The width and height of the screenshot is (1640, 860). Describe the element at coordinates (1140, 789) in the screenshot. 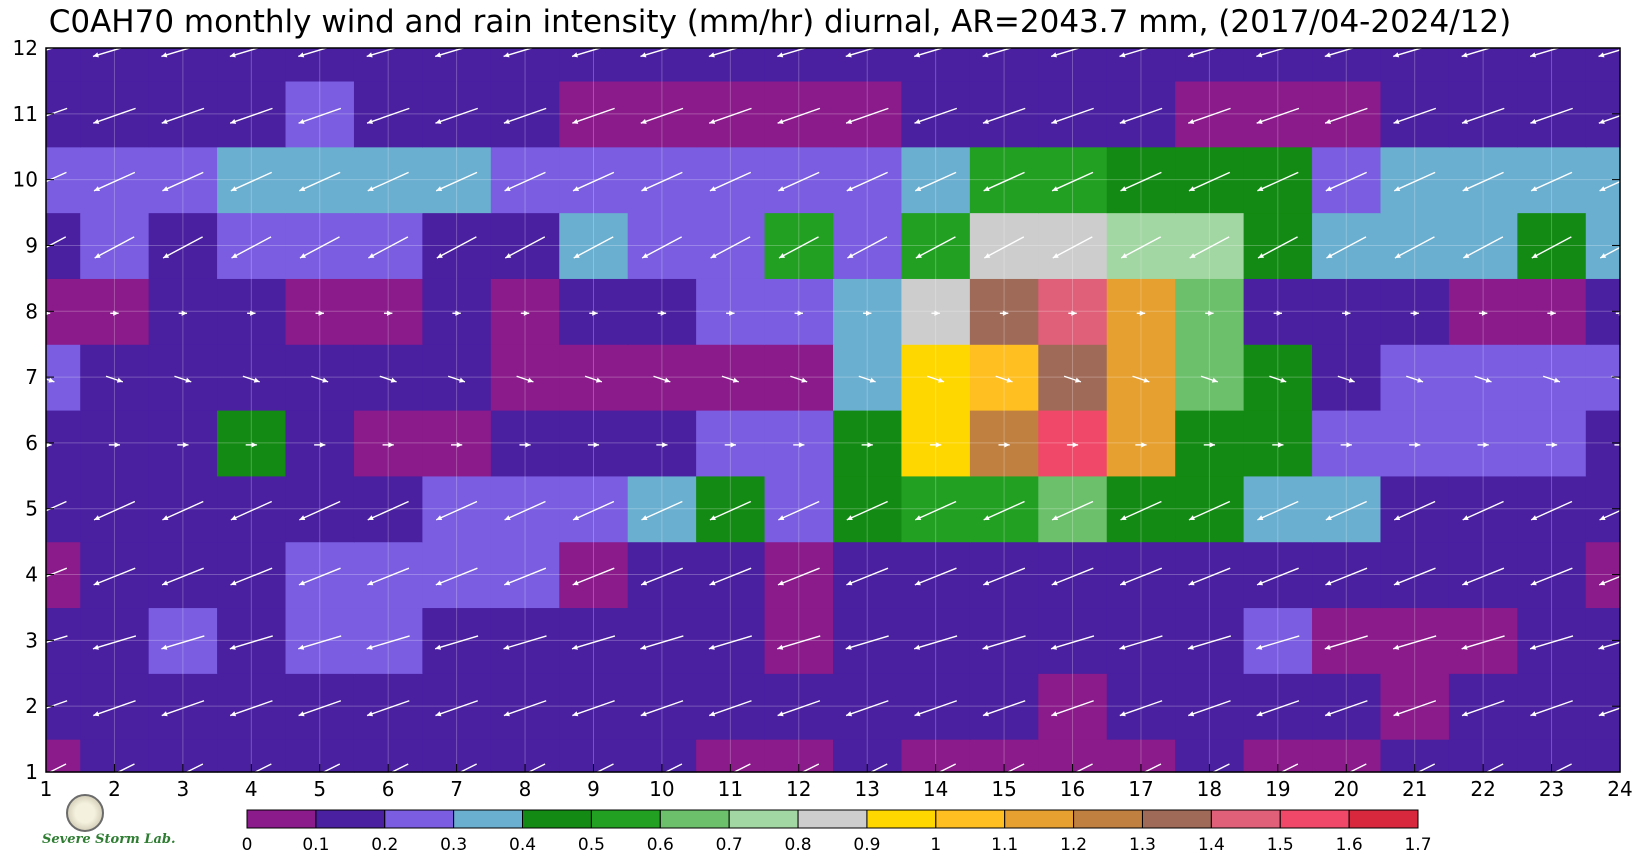

I see `x-tick-label: 17` at that location.